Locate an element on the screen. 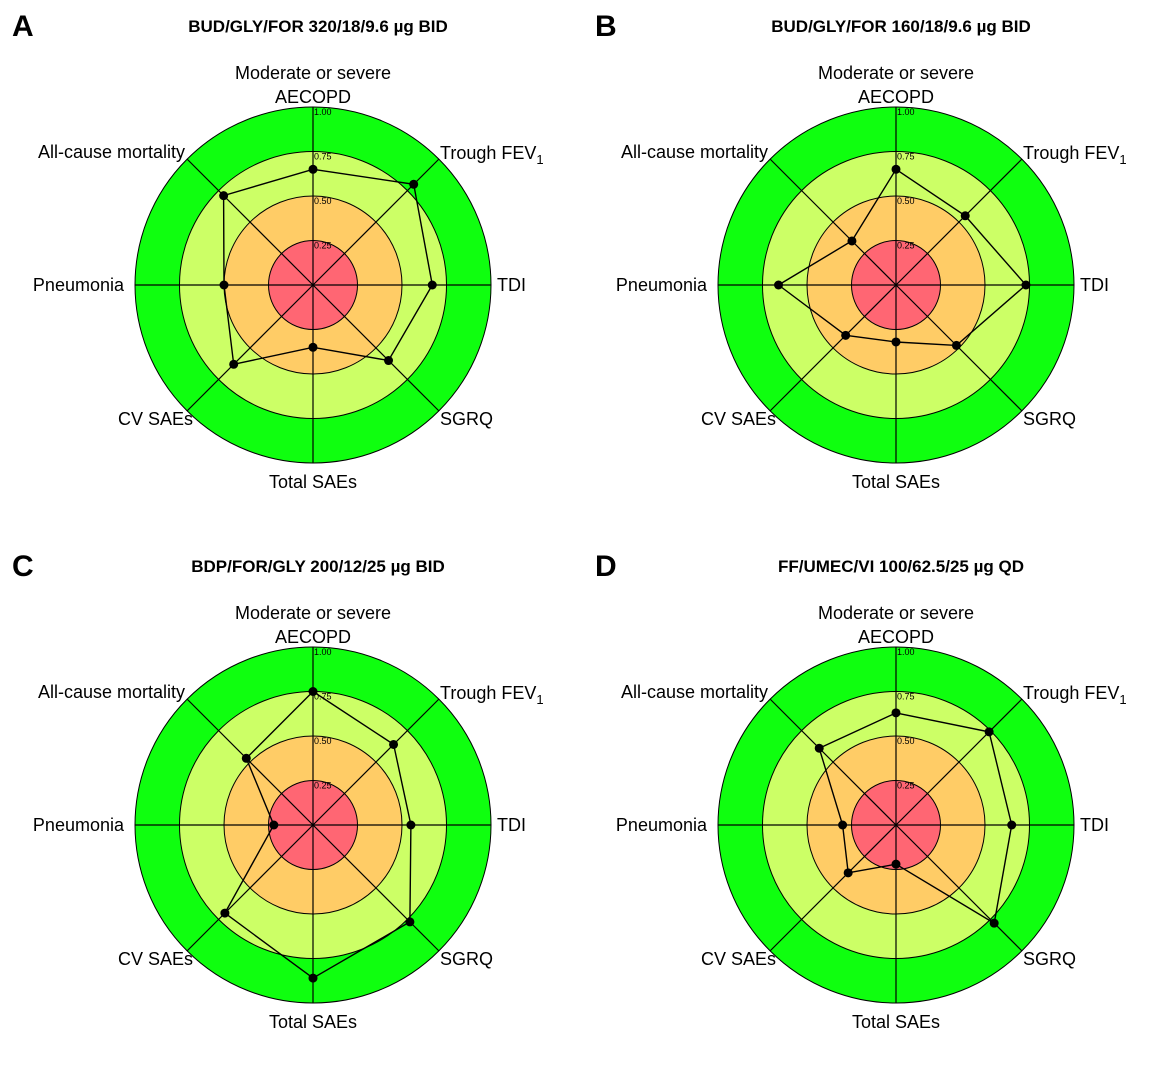  panel-title: FF/UMEC/VI 100/62.5/25 µg QD is located at coordinates (901, 566).